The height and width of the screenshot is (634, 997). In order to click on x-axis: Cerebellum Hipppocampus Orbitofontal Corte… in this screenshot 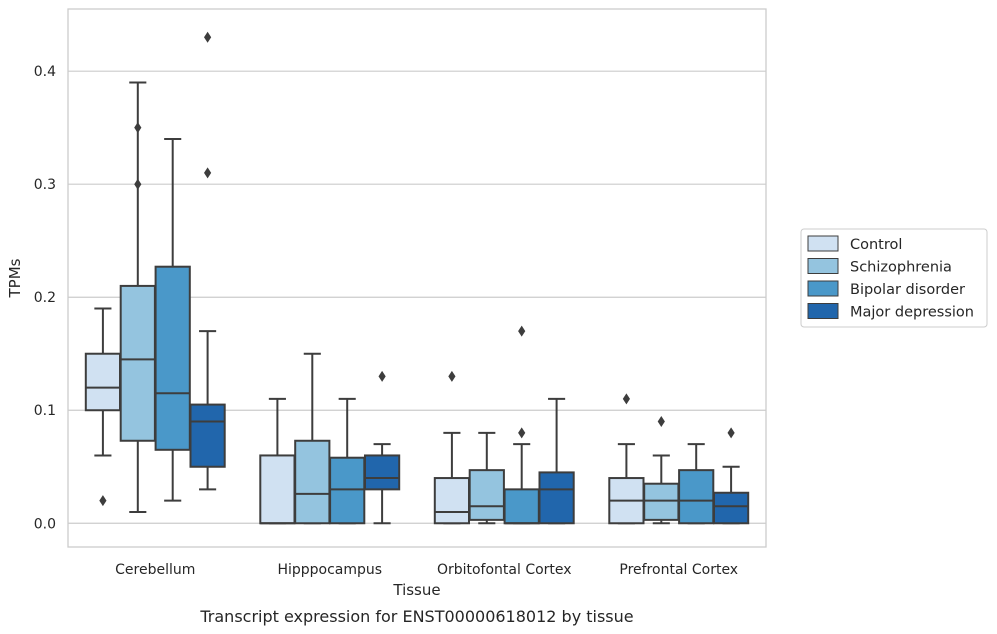, I will do `click(426, 570)`.